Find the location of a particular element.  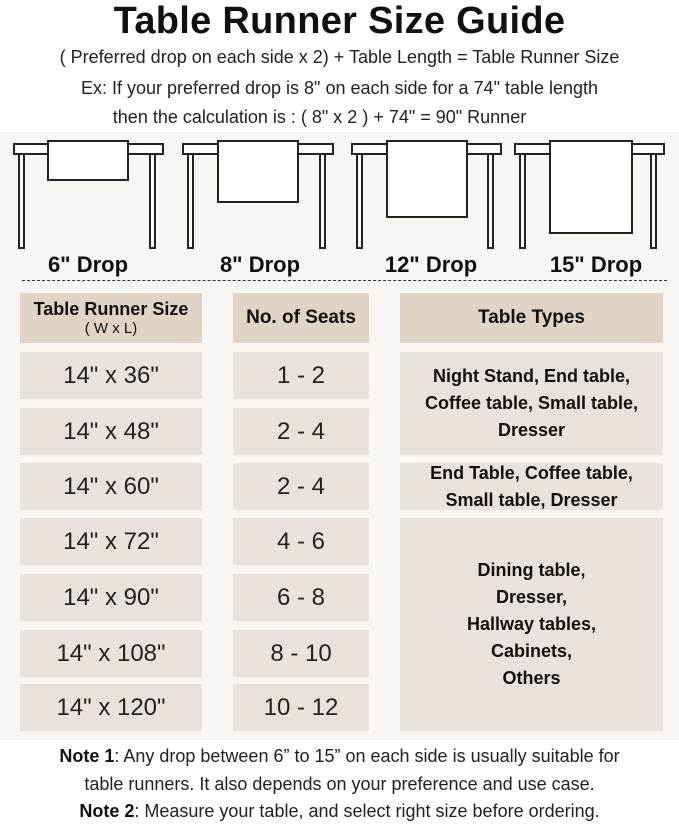

dashed-divider is located at coordinates (344, 280).